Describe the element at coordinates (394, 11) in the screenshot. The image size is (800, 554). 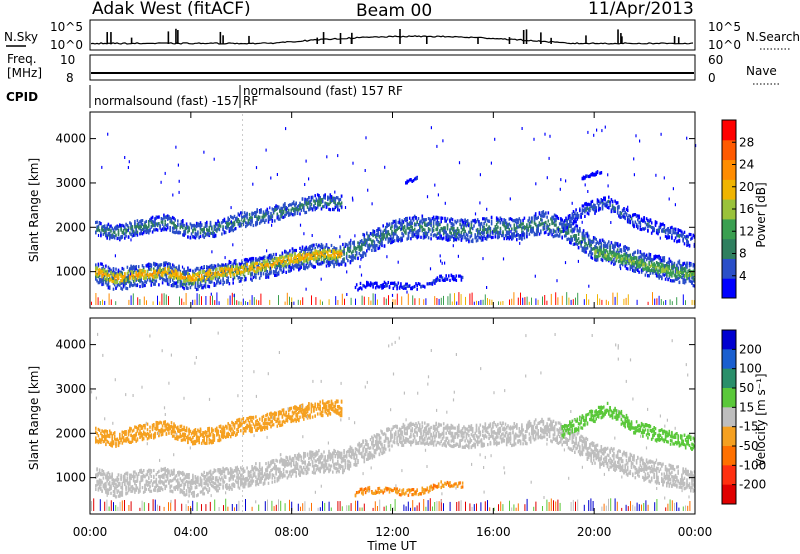
I see `beam-label: Beam 00` at that location.